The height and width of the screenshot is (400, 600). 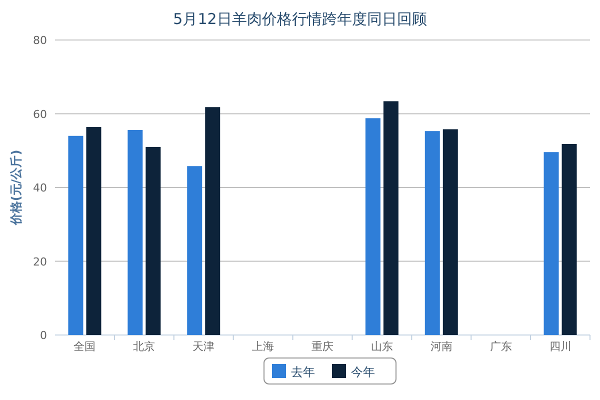 What do you see at coordinates (203, 346) in the screenshot?
I see `x-tick-label: 天津` at bounding box center [203, 346].